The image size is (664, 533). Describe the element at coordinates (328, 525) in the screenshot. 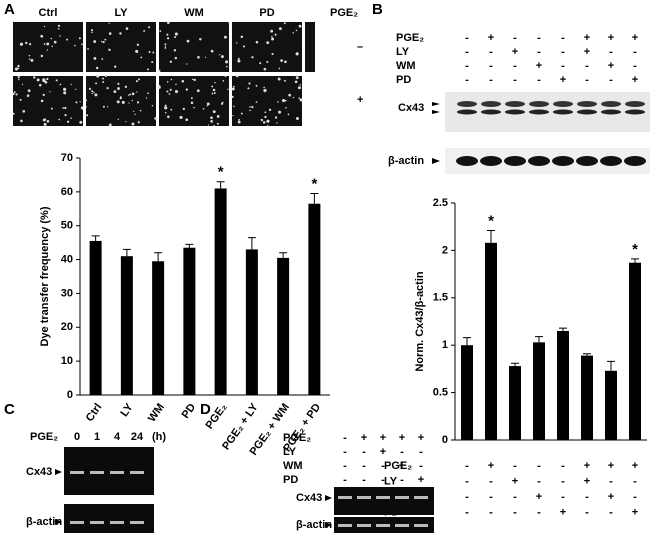

I see `band-arrow` at that location.